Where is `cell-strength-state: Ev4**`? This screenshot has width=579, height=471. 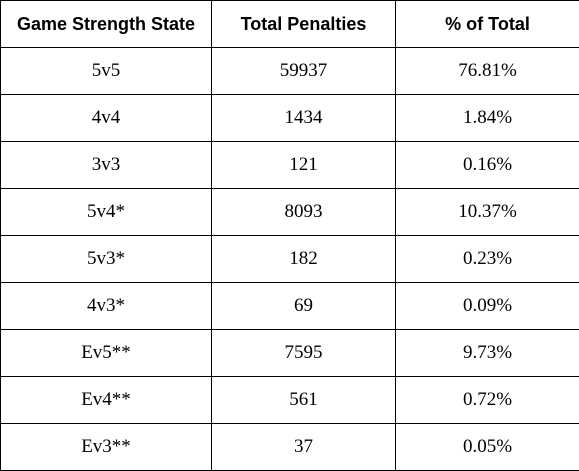
cell-strength-state: Ev4** is located at coordinates (106, 400).